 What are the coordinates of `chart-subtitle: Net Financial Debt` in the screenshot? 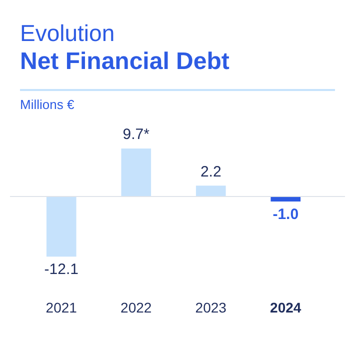 It's located at (125, 62).